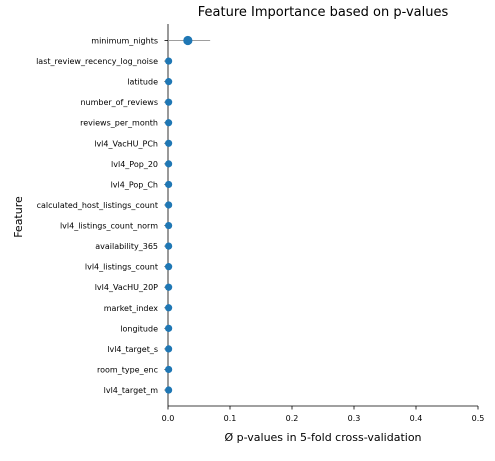  Describe the element at coordinates (97, 61) in the screenshot. I see `category-label: last_review_recency_log_noise` at that location.